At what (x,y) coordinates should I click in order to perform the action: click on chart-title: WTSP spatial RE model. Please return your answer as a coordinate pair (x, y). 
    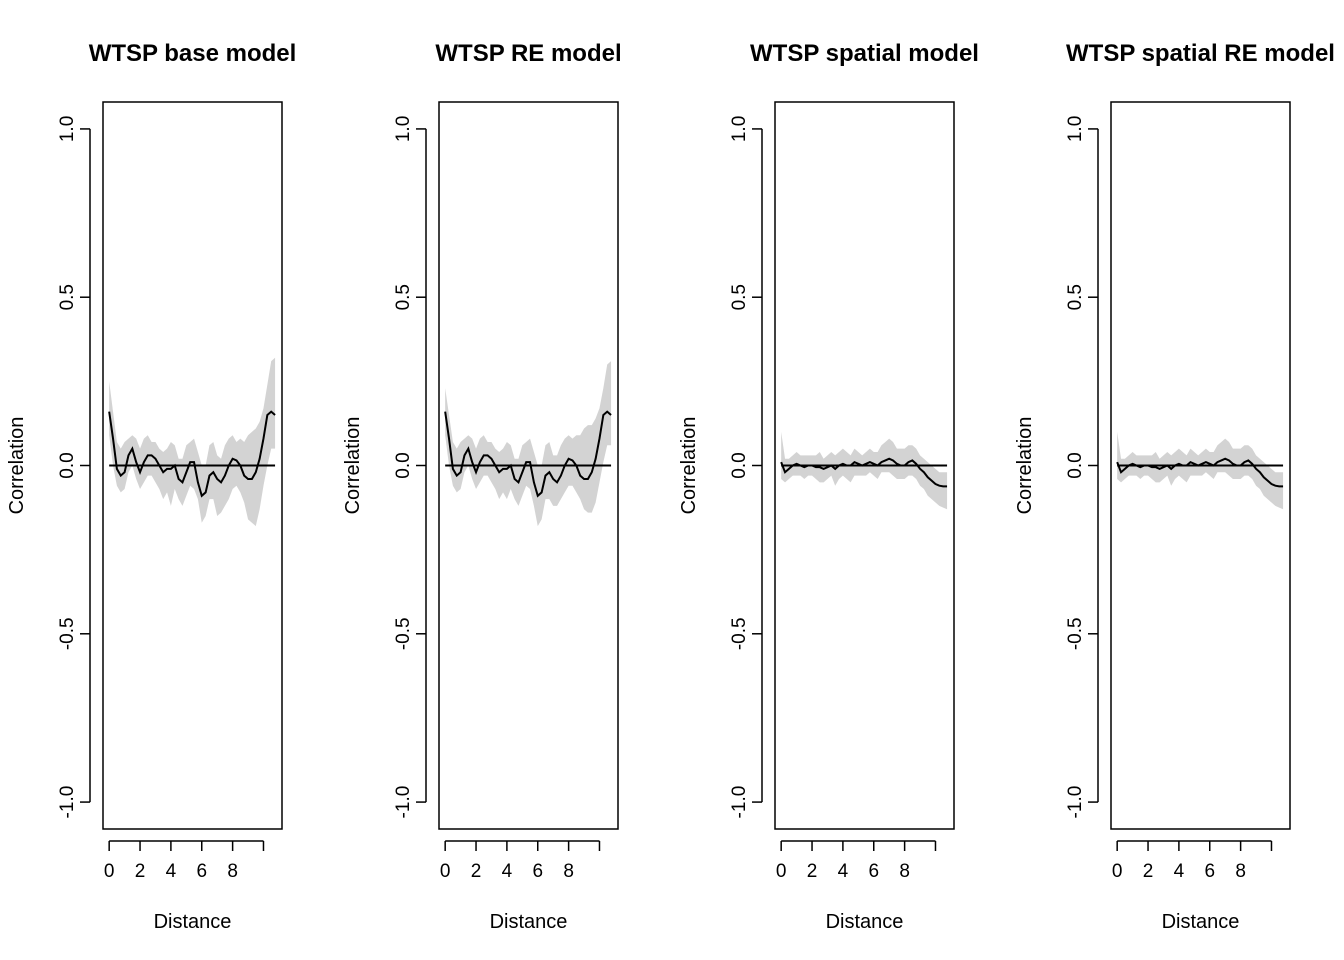
    Looking at the image, I should click on (1200, 53).